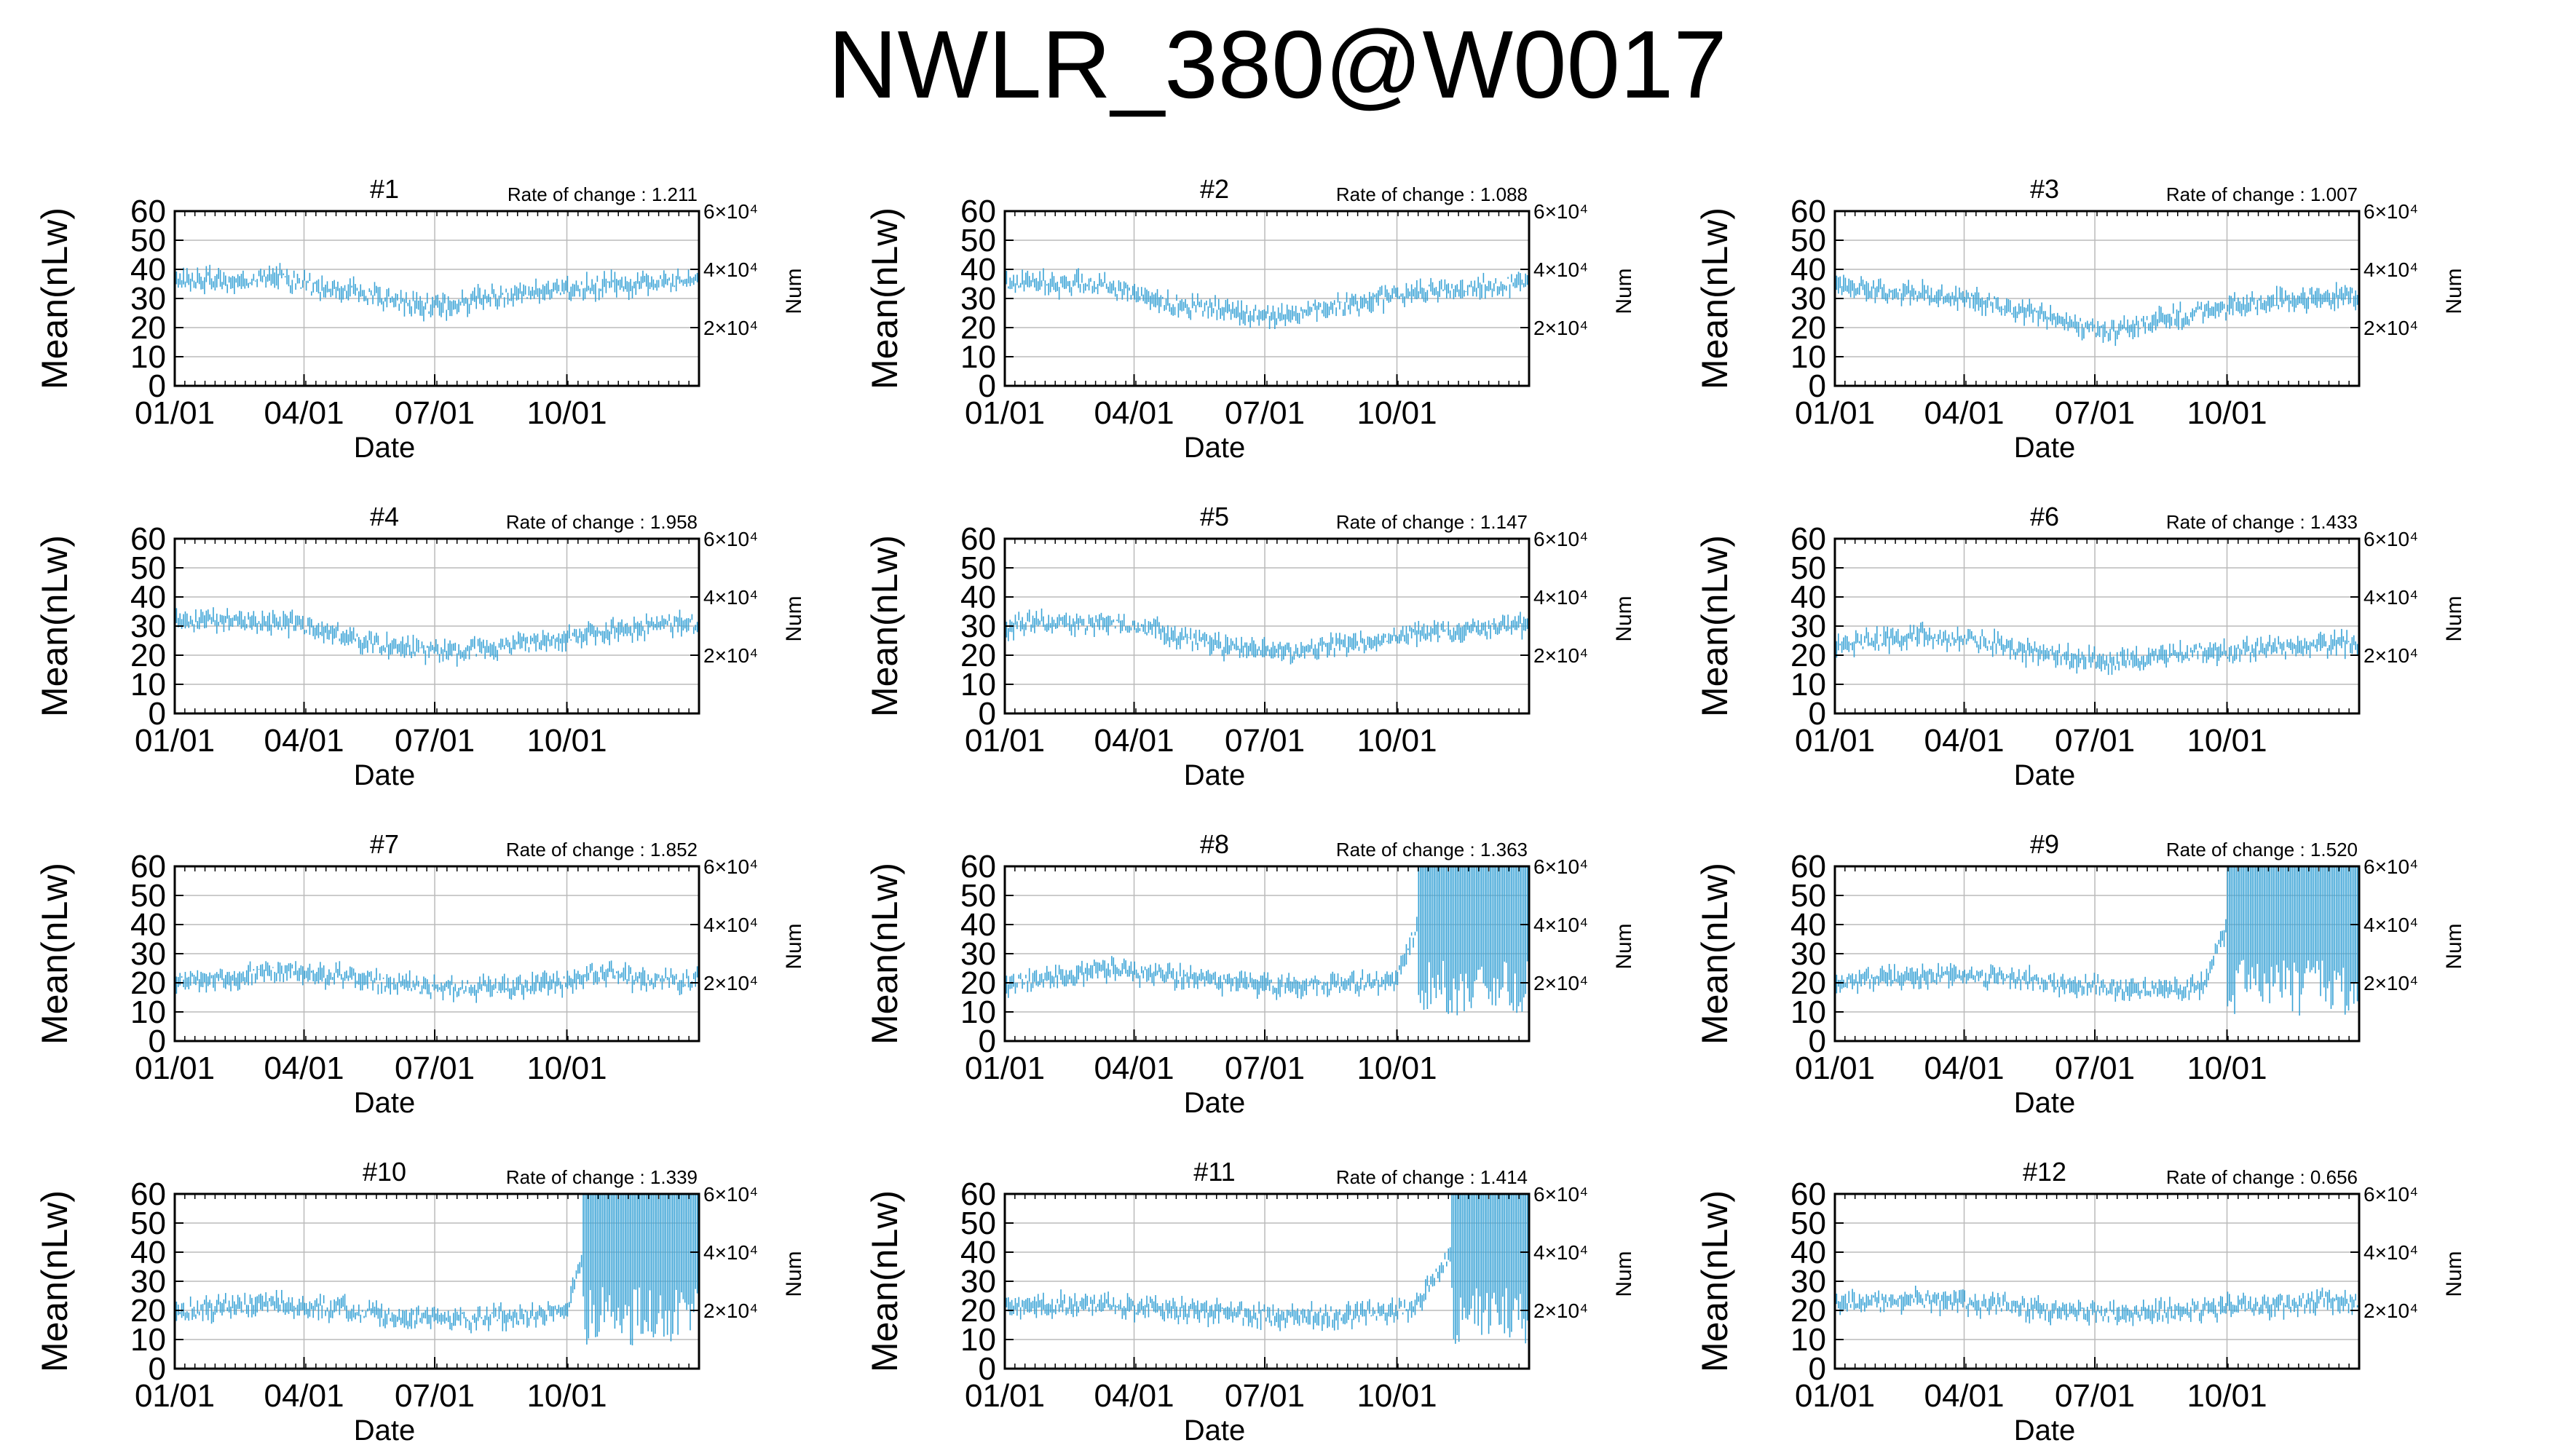  I want to click on rate-of-change: Rate of change : 1.088, so click(1432, 194).